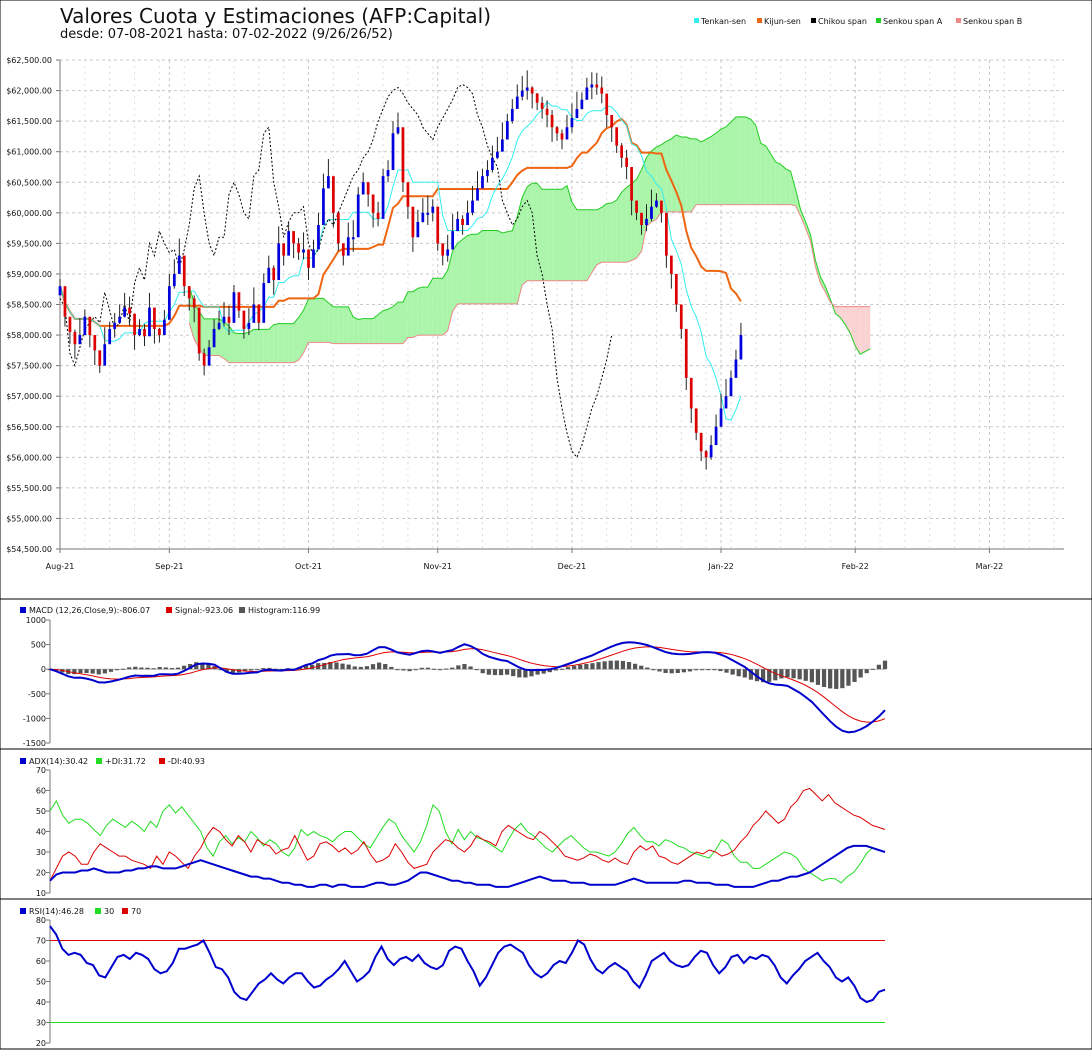 The width and height of the screenshot is (1092, 1050). What do you see at coordinates (136, 911) in the screenshot?
I see `legend-label: 70` at bounding box center [136, 911].